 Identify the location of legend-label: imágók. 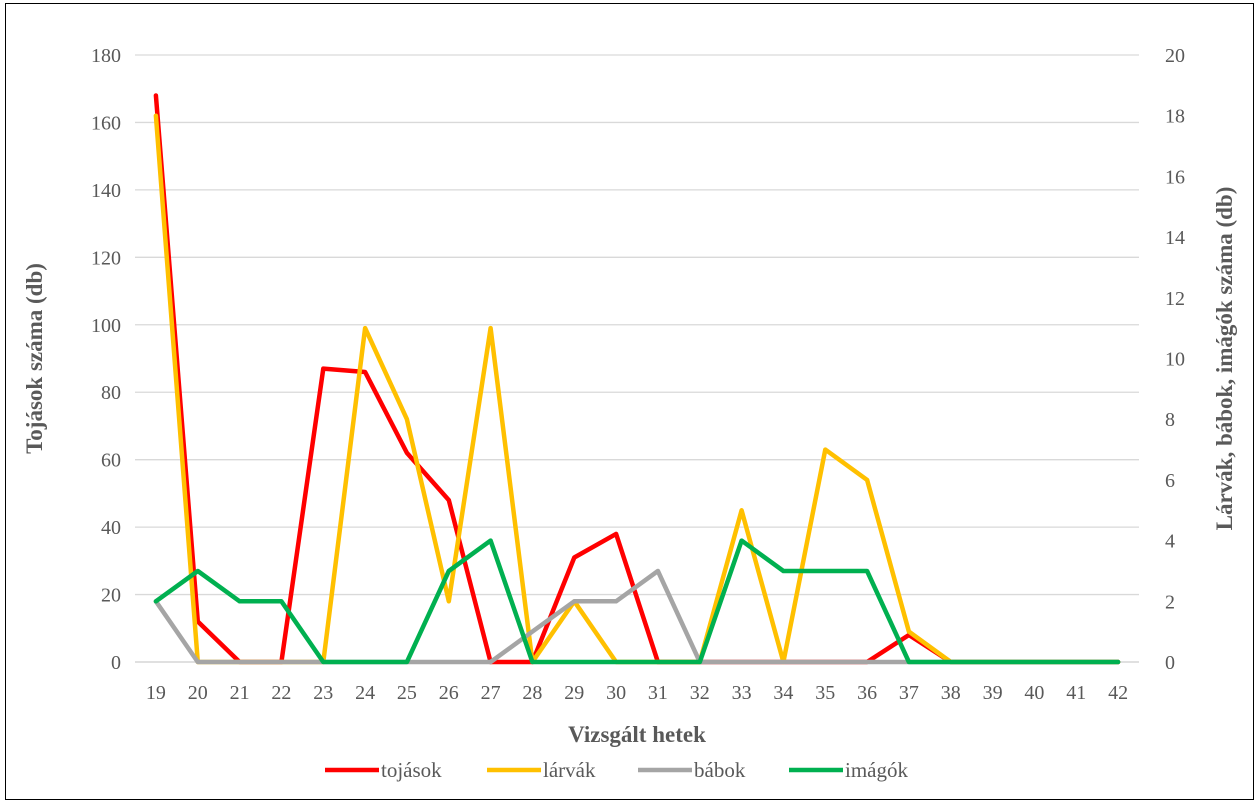
(876, 770).